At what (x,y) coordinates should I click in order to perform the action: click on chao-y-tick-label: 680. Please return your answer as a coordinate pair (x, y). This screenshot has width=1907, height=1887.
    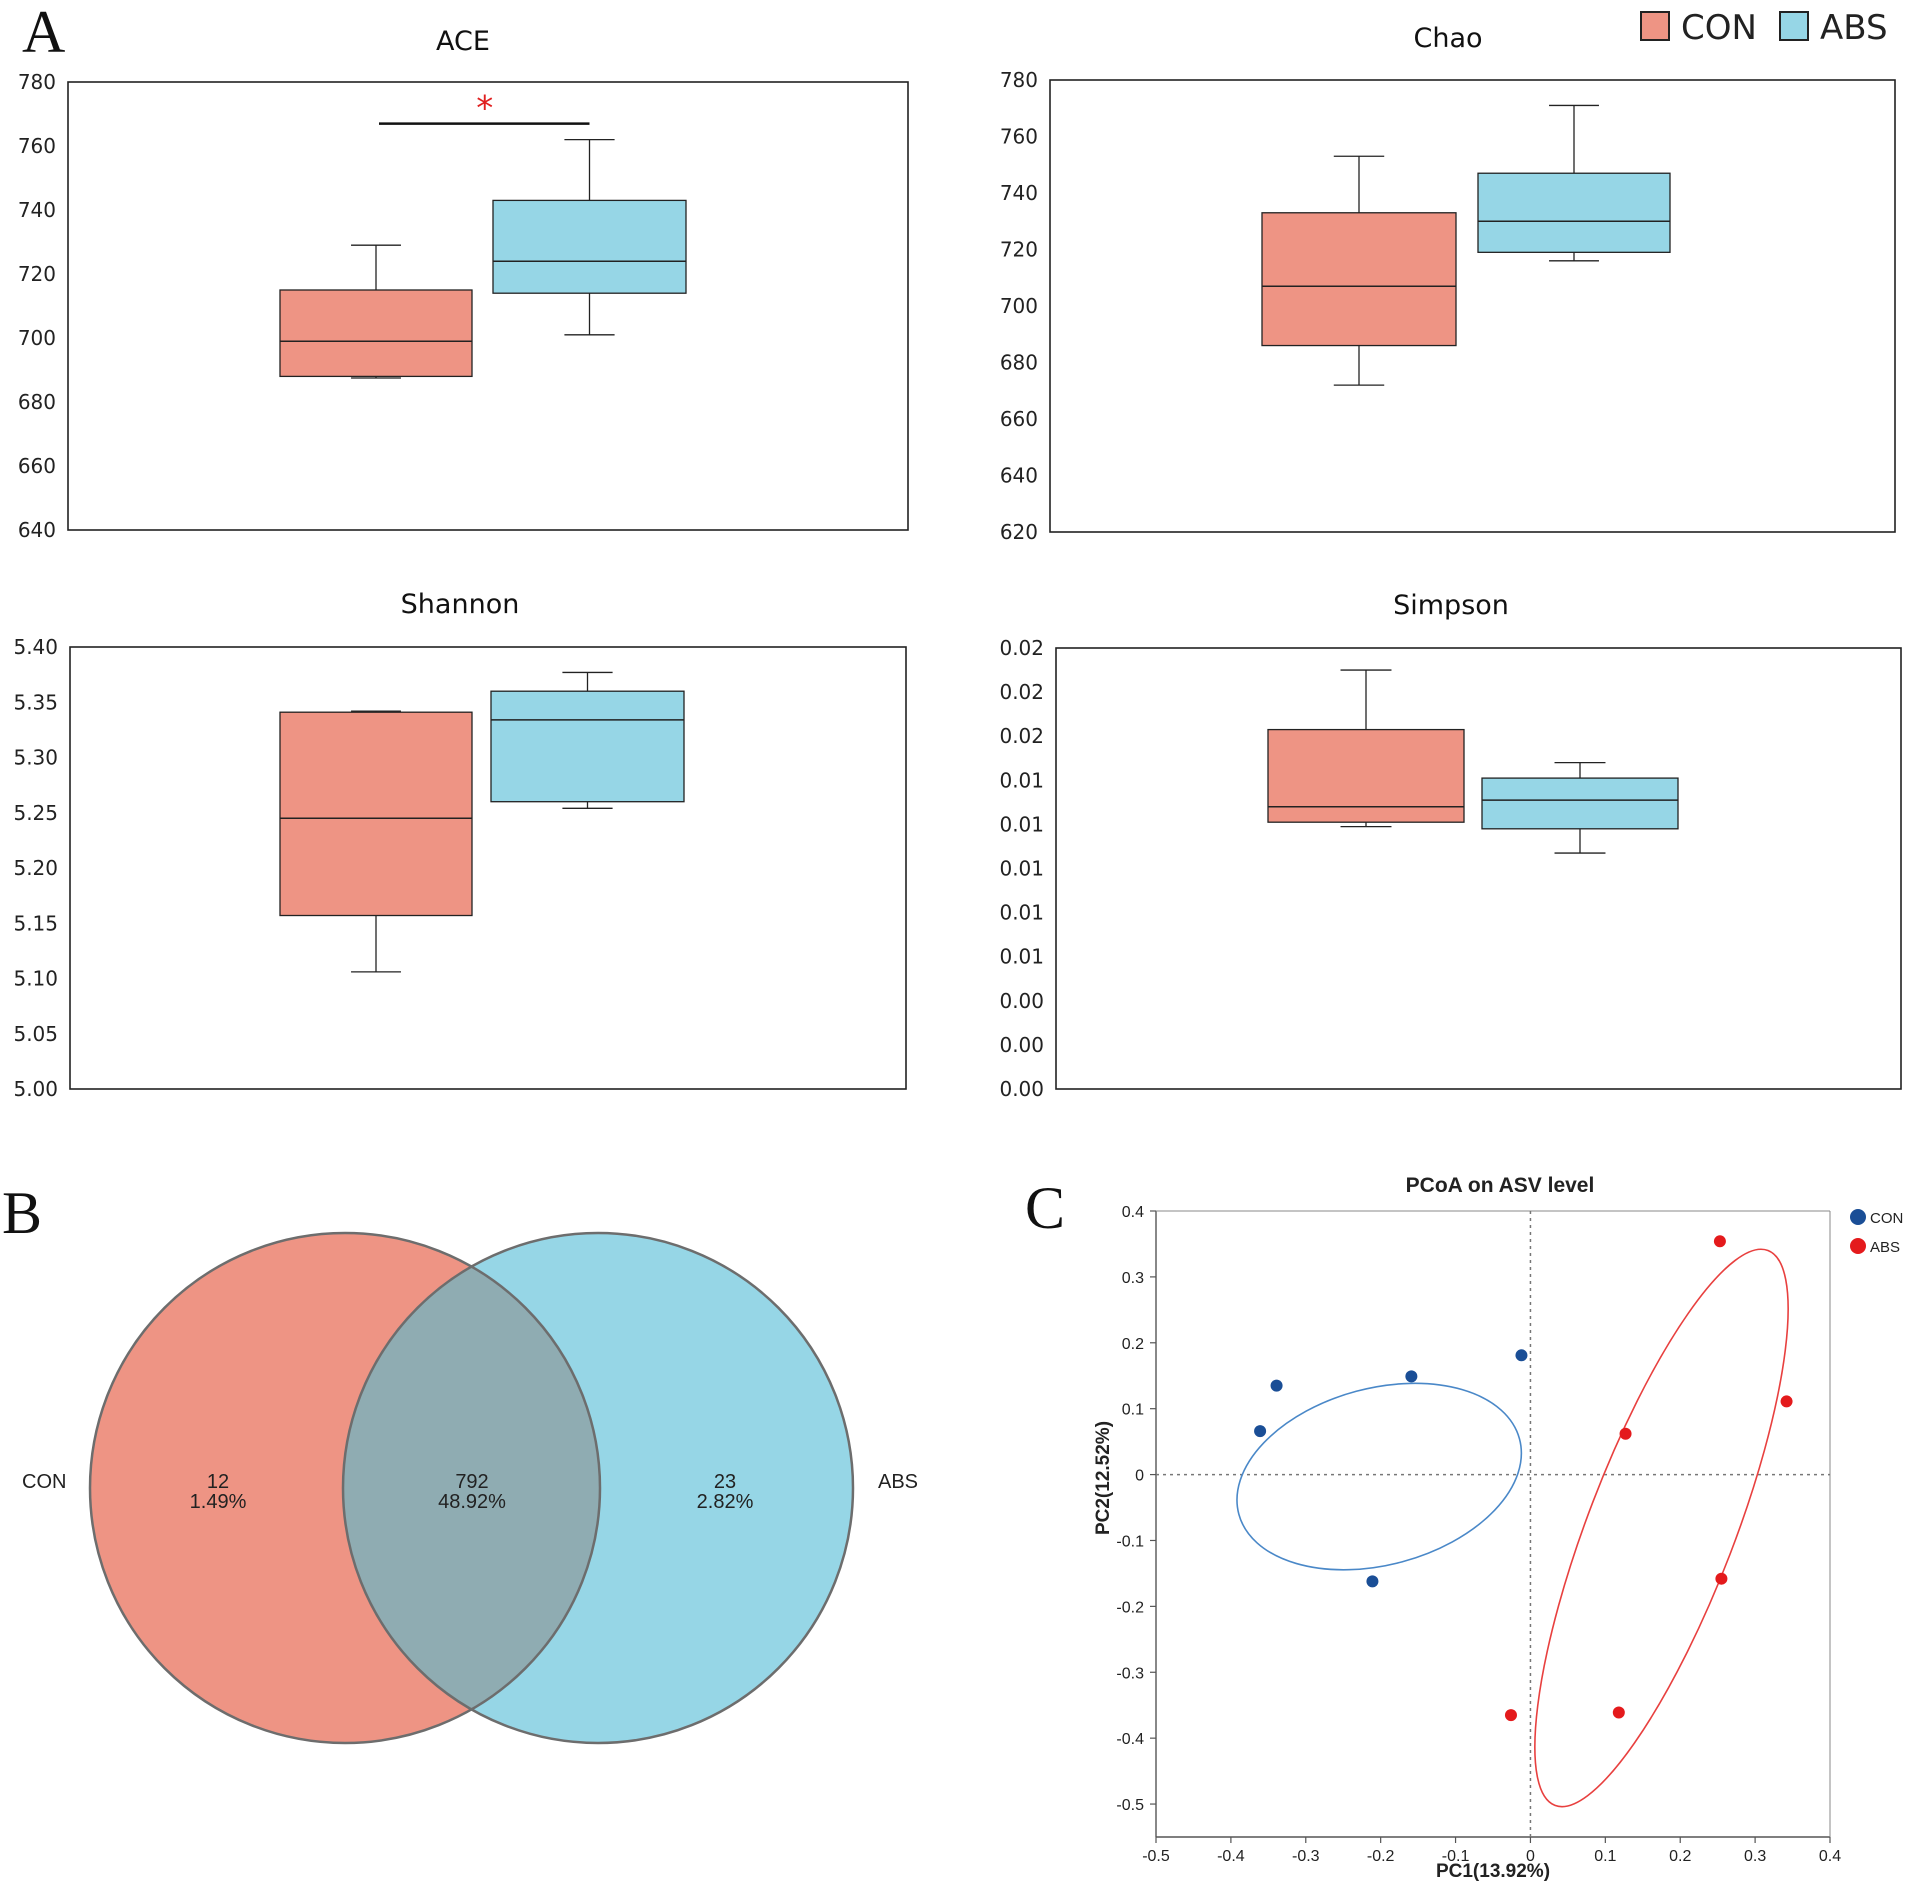
    Looking at the image, I should click on (1019, 363).